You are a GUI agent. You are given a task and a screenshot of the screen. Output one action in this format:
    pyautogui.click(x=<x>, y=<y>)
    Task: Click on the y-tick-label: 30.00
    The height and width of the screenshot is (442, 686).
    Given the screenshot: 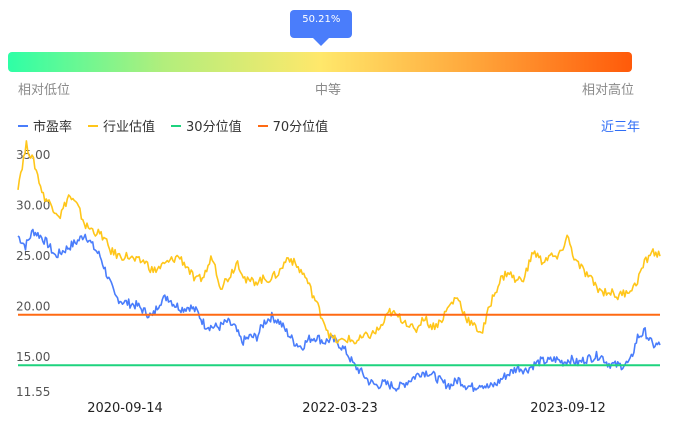 What is the action you would take?
    pyautogui.click(x=33, y=206)
    